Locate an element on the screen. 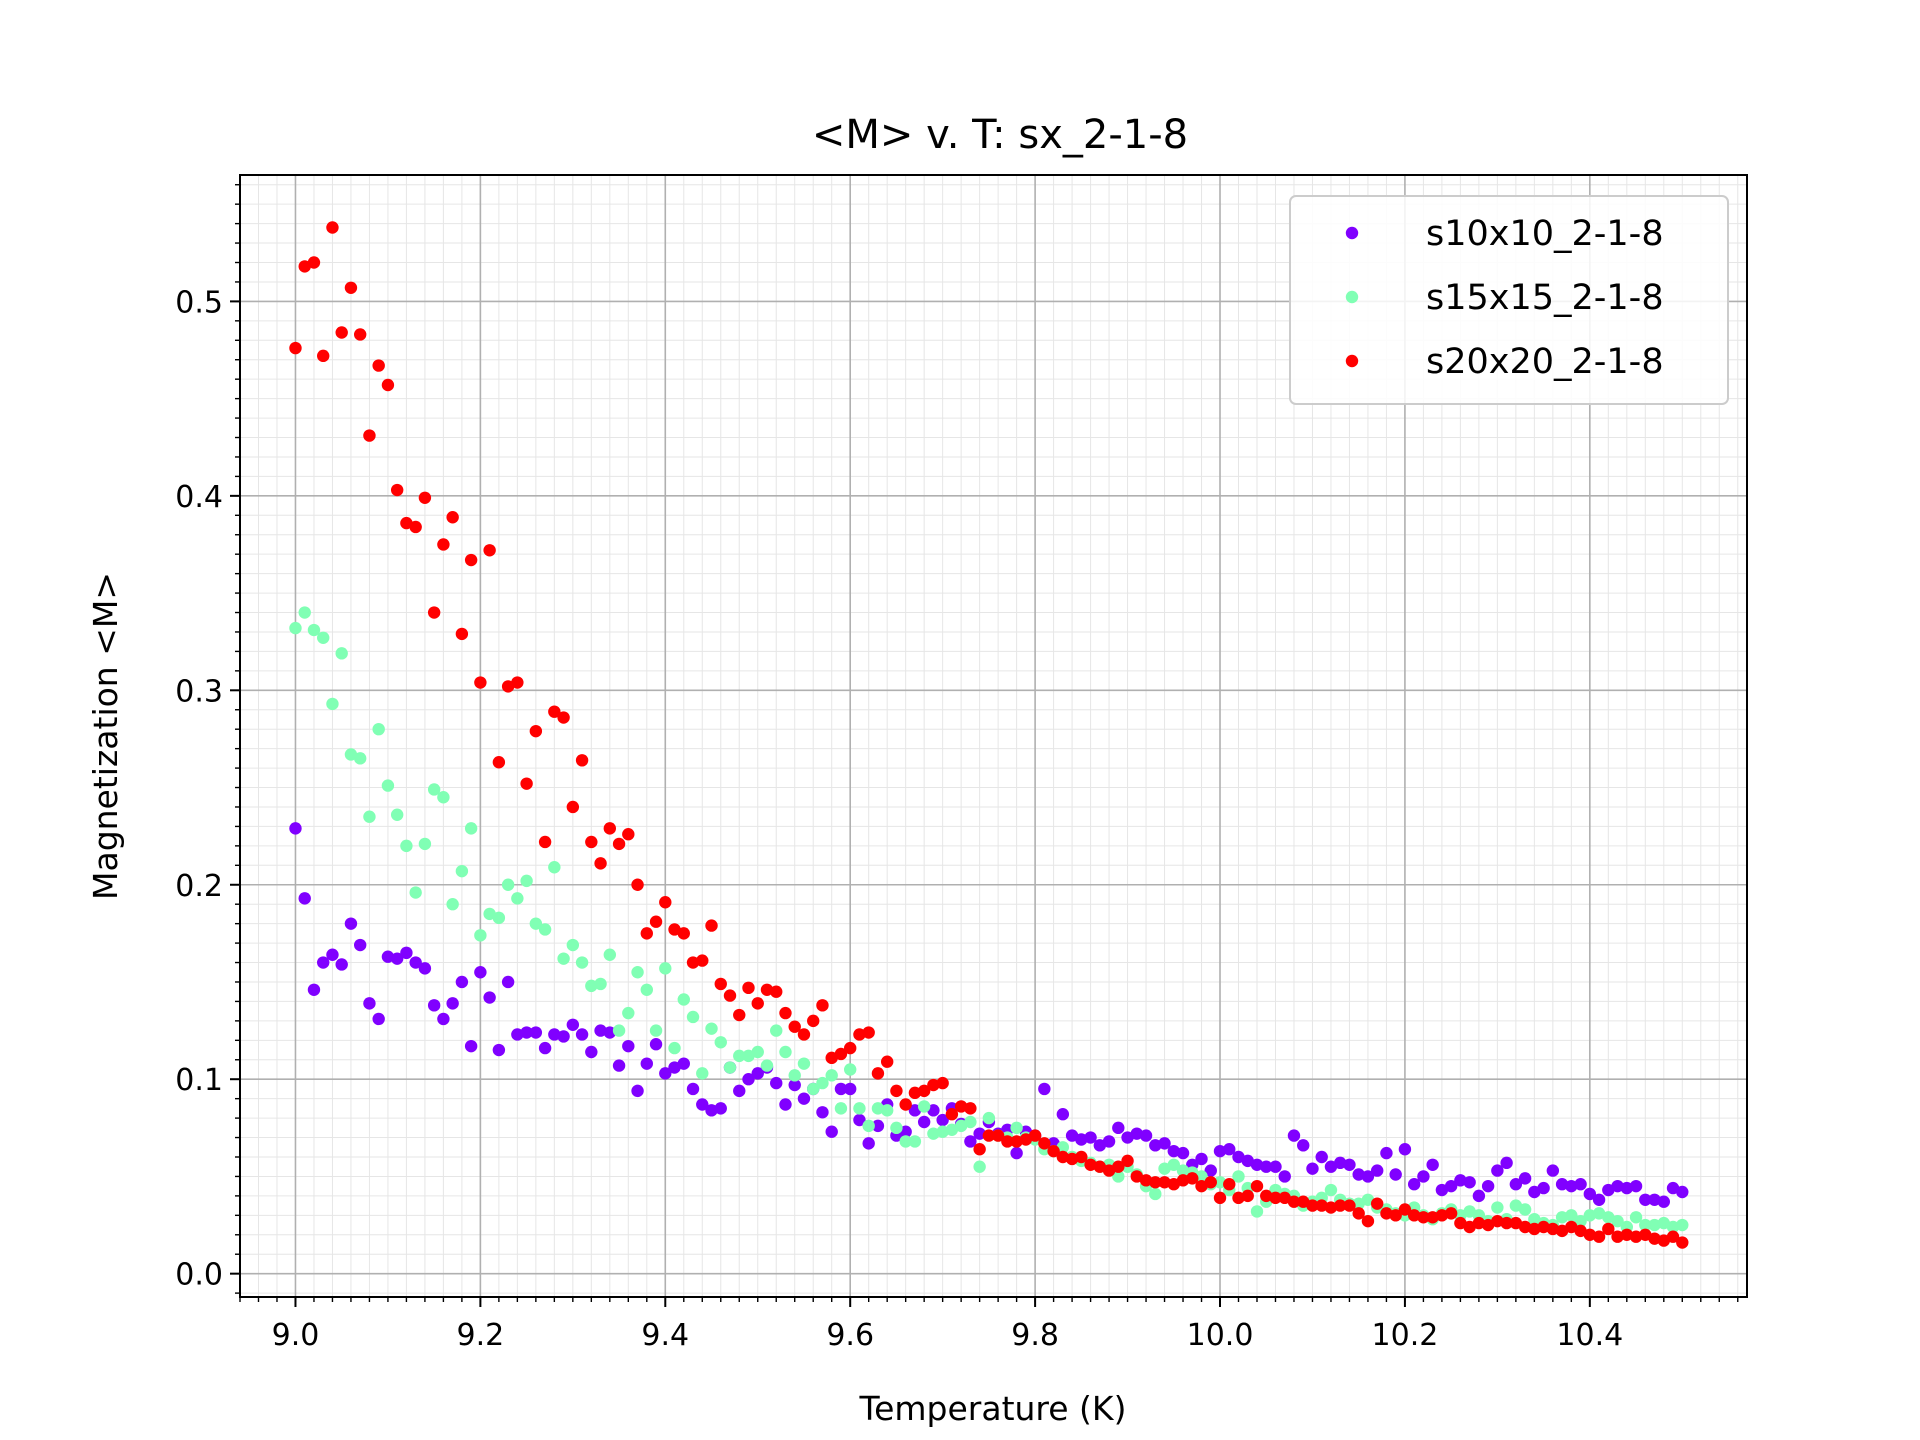  x-tick-label: 9.6 is located at coordinates (850, 1335).